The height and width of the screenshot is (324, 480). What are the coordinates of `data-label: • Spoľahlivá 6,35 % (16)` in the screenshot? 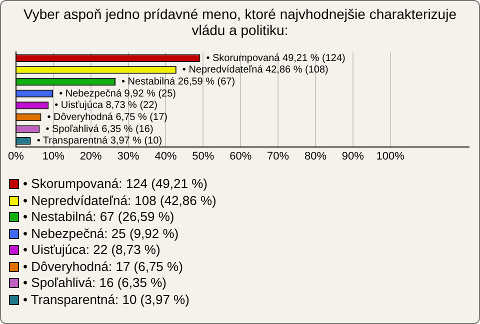 It's located at (100, 129).